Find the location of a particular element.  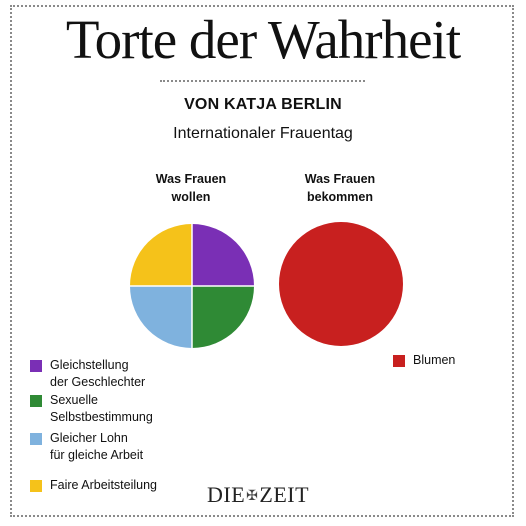

pie-chart-wollen is located at coordinates (192, 286).